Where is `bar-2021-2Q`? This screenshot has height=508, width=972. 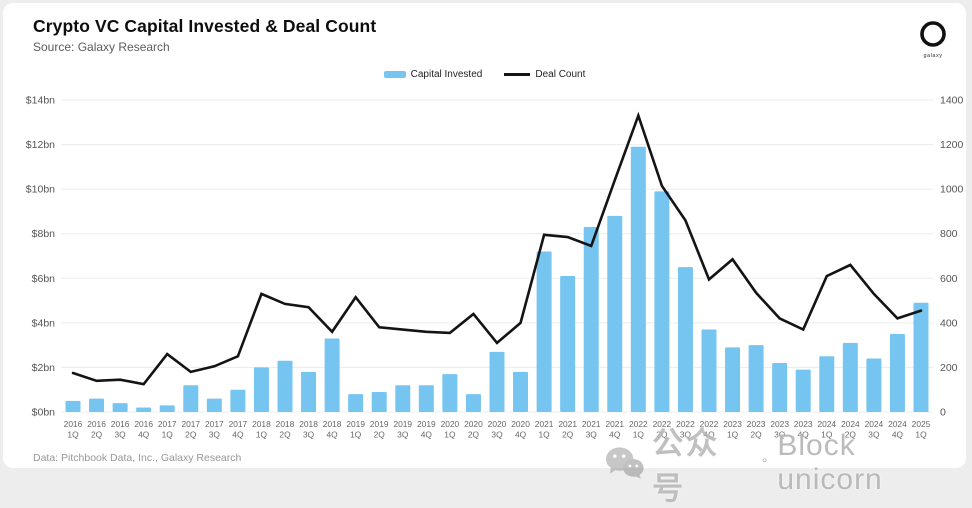 bar-2021-2Q is located at coordinates (567, 344).